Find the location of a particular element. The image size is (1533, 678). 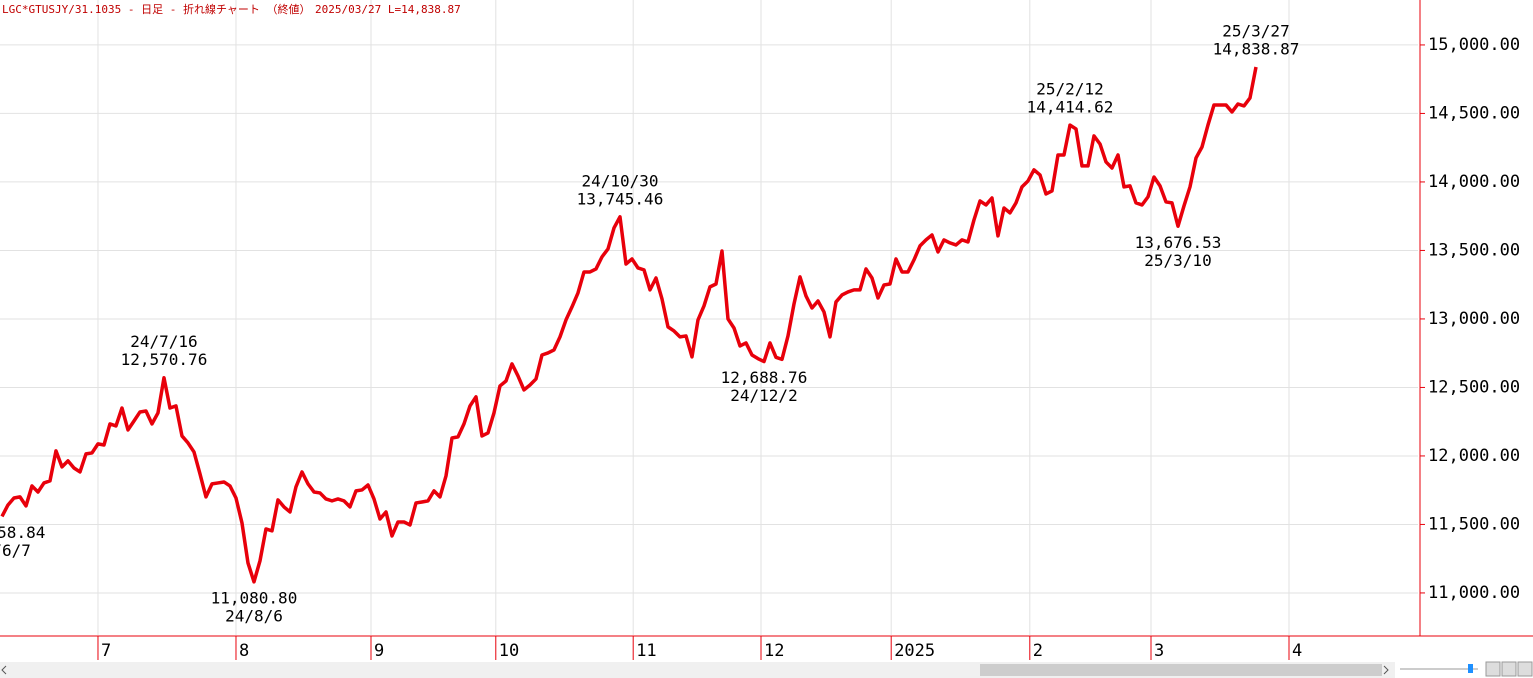

date-label: 24/7/16 is located at coordinates (163, 341).